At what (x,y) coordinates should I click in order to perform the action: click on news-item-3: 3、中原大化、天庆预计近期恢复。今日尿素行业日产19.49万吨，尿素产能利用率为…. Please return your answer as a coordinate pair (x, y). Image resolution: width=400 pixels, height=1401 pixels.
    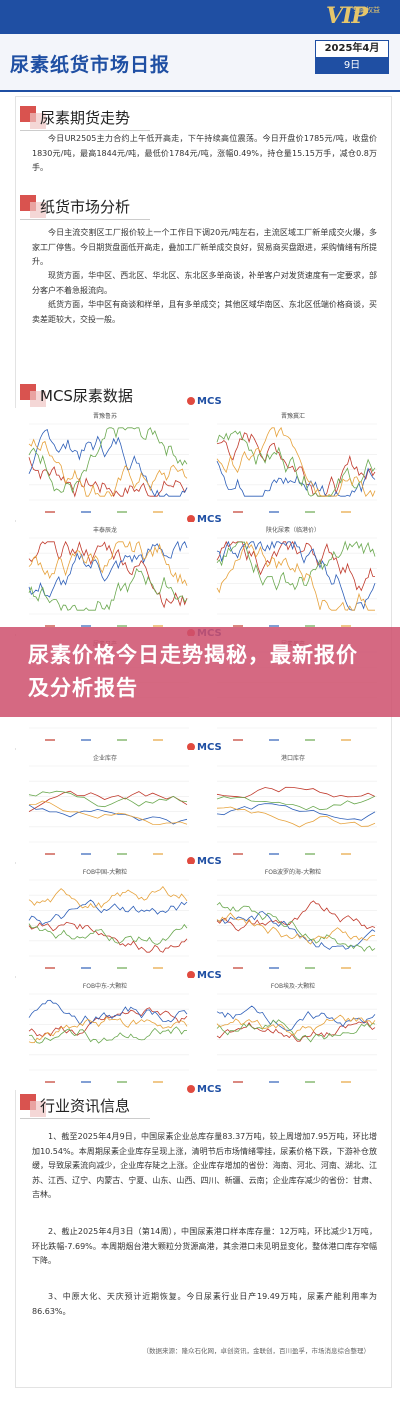
    Looking at the image, I should click on (204, 1304).